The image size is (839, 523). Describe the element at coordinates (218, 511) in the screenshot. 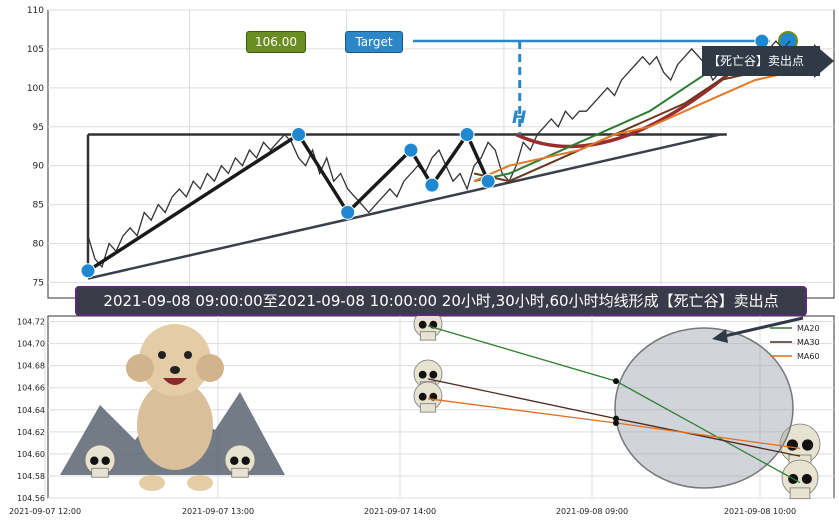

I see `x-tick-label: 2021-09-07 13:00` at that location.